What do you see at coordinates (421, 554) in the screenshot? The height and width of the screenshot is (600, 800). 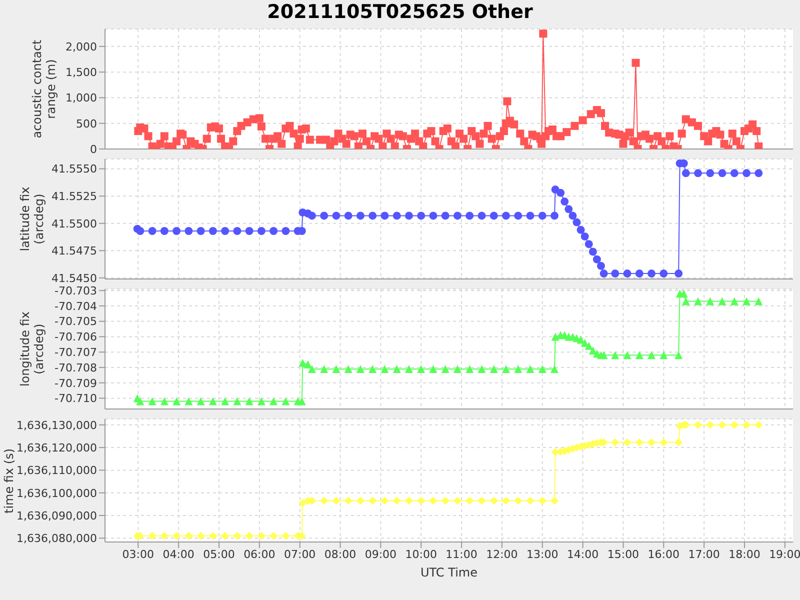 I see `x-tick-label: 10:00` at bounding box center [421, 554].